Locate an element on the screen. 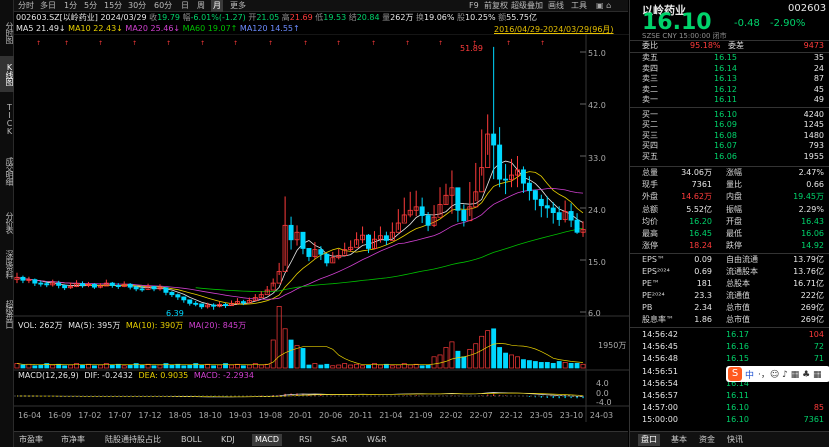 The width and height of the screenshot is (829, 447). stat-row: 总额 5.52亿 振幅 2.29% is located at coordinates (729, 210).